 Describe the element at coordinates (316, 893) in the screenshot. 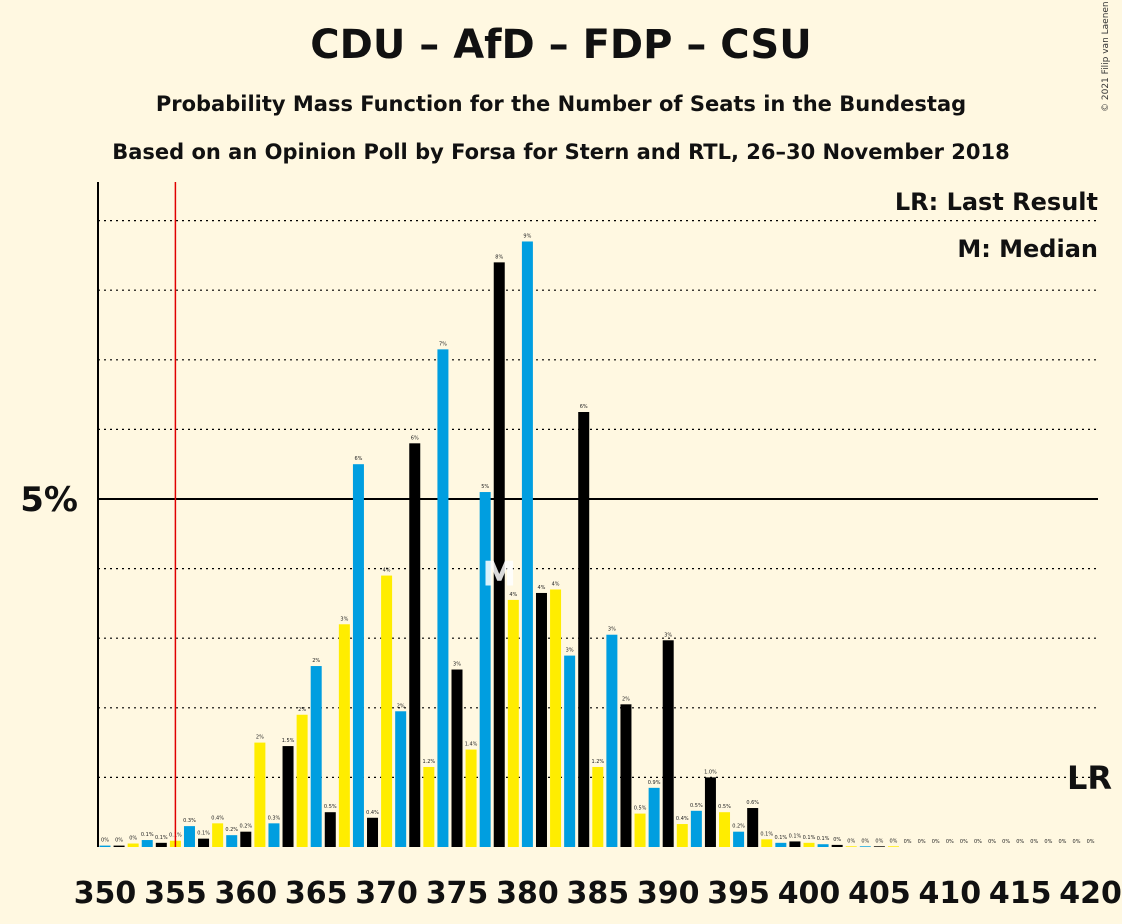

I see `x-tick-label: 365` at that location.